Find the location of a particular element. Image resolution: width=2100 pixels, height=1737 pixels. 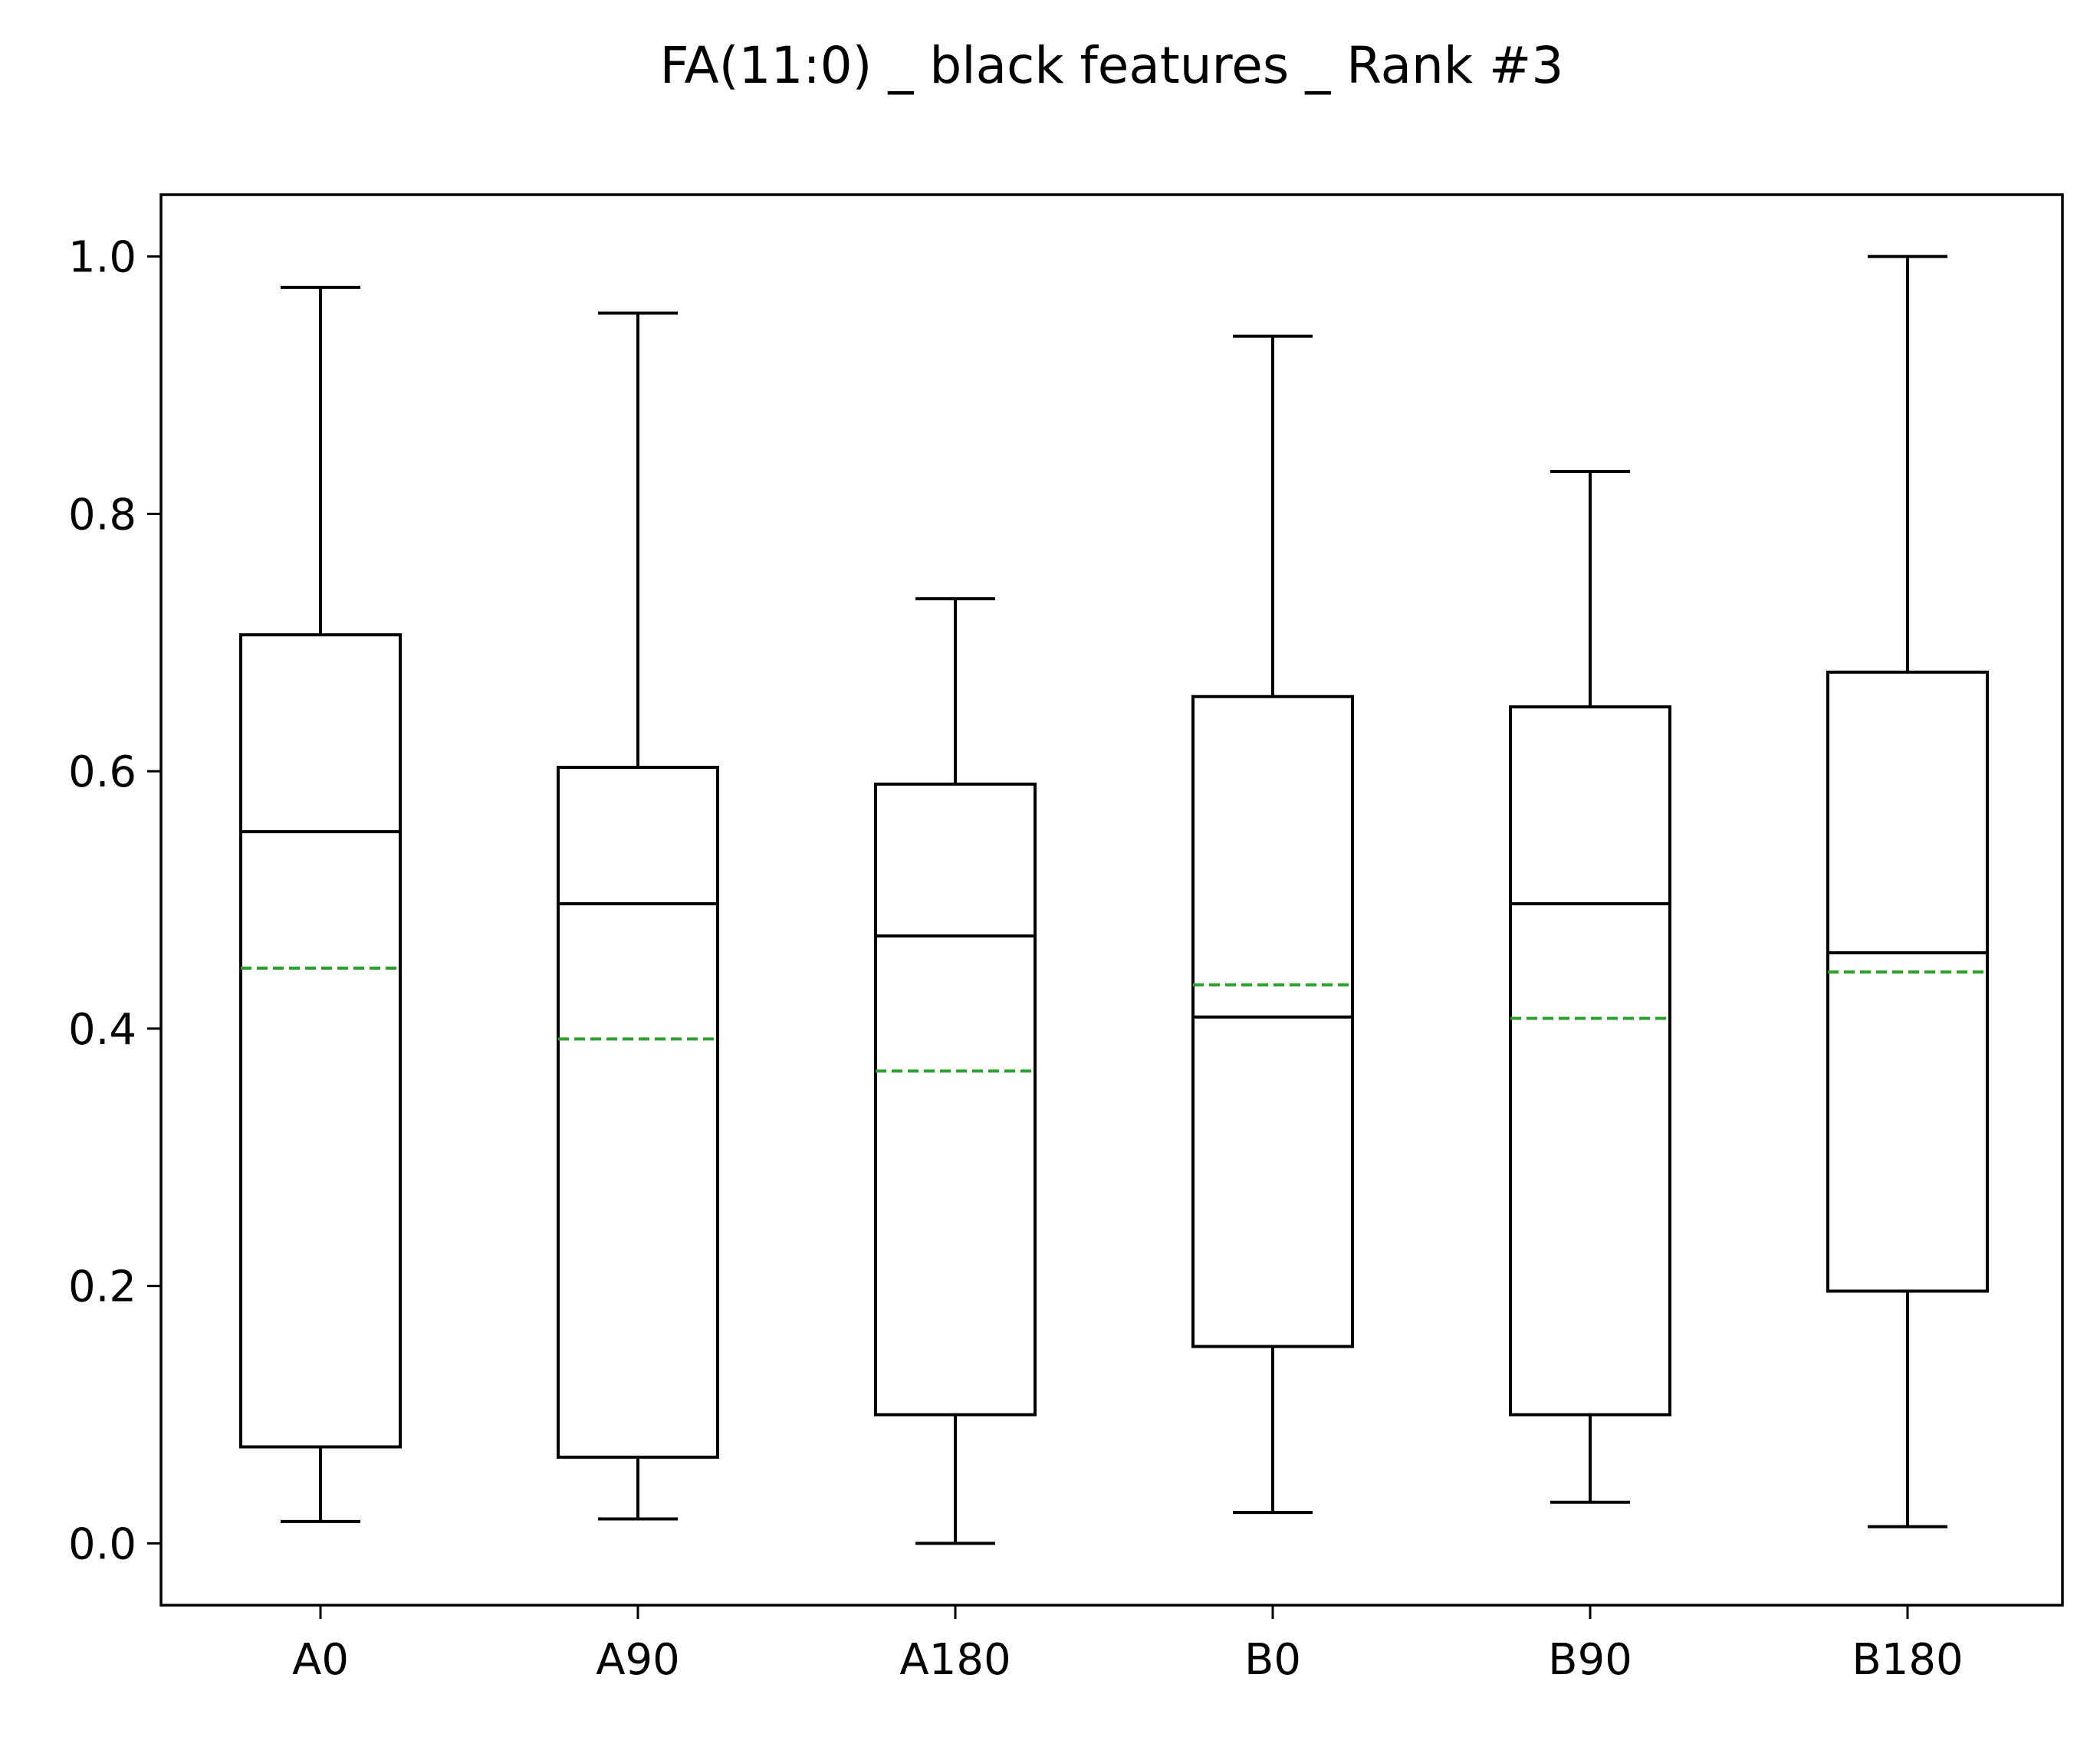

y-tick-label: 0.8 is located at coordinates (102, 515).